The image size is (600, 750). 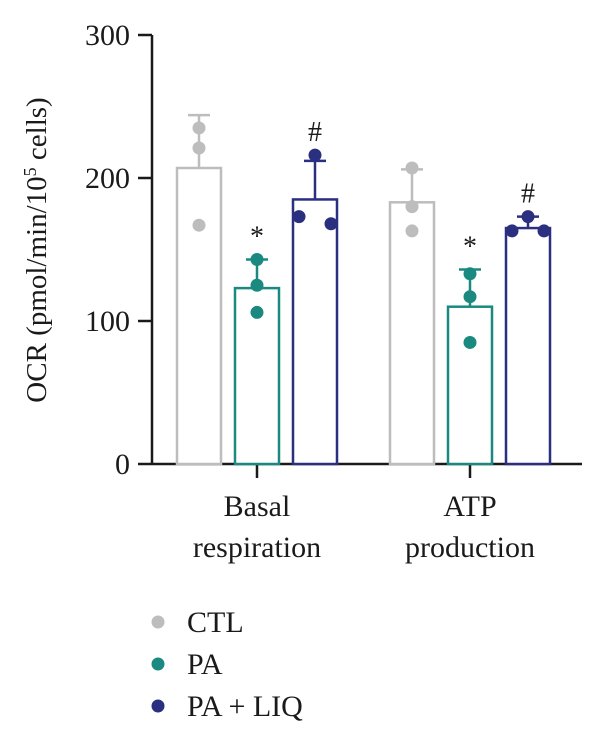 What do you see at coordinates (257, 547) in the screenshot?
I see `x-tick-label-line2: respiration` at bounding box center [257, 547].